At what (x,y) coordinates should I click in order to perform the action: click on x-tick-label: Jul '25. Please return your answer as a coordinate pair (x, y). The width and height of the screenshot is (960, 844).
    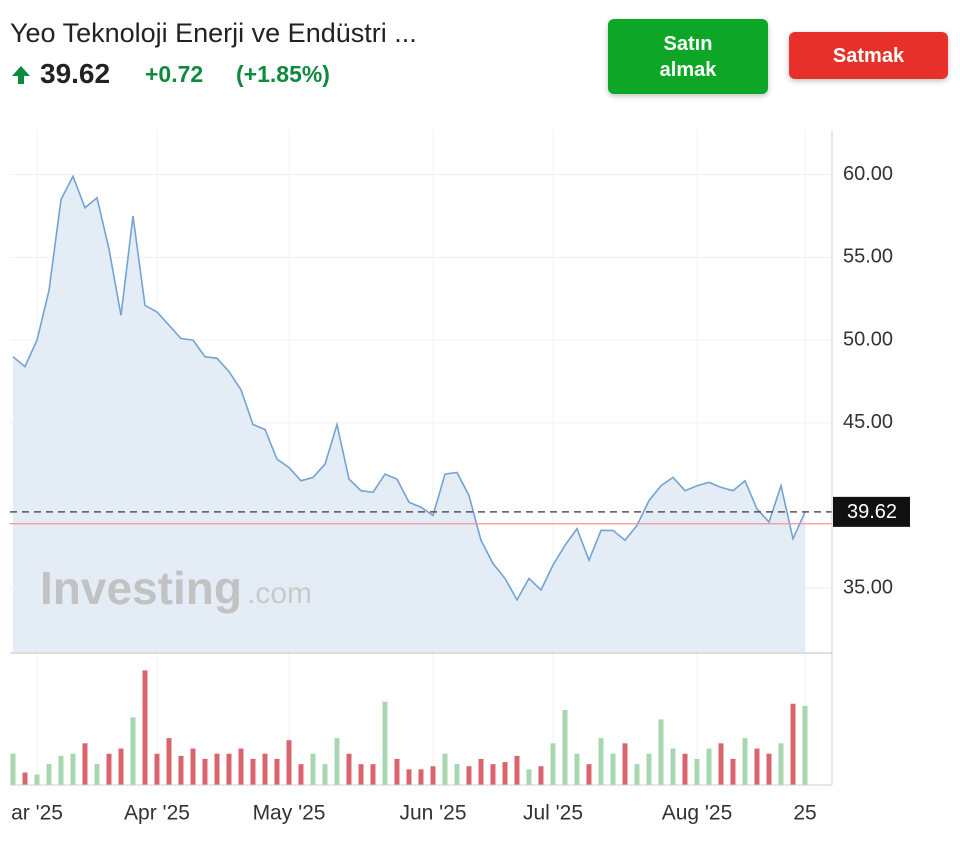
    Looking at the image, I should click on (553, 813).